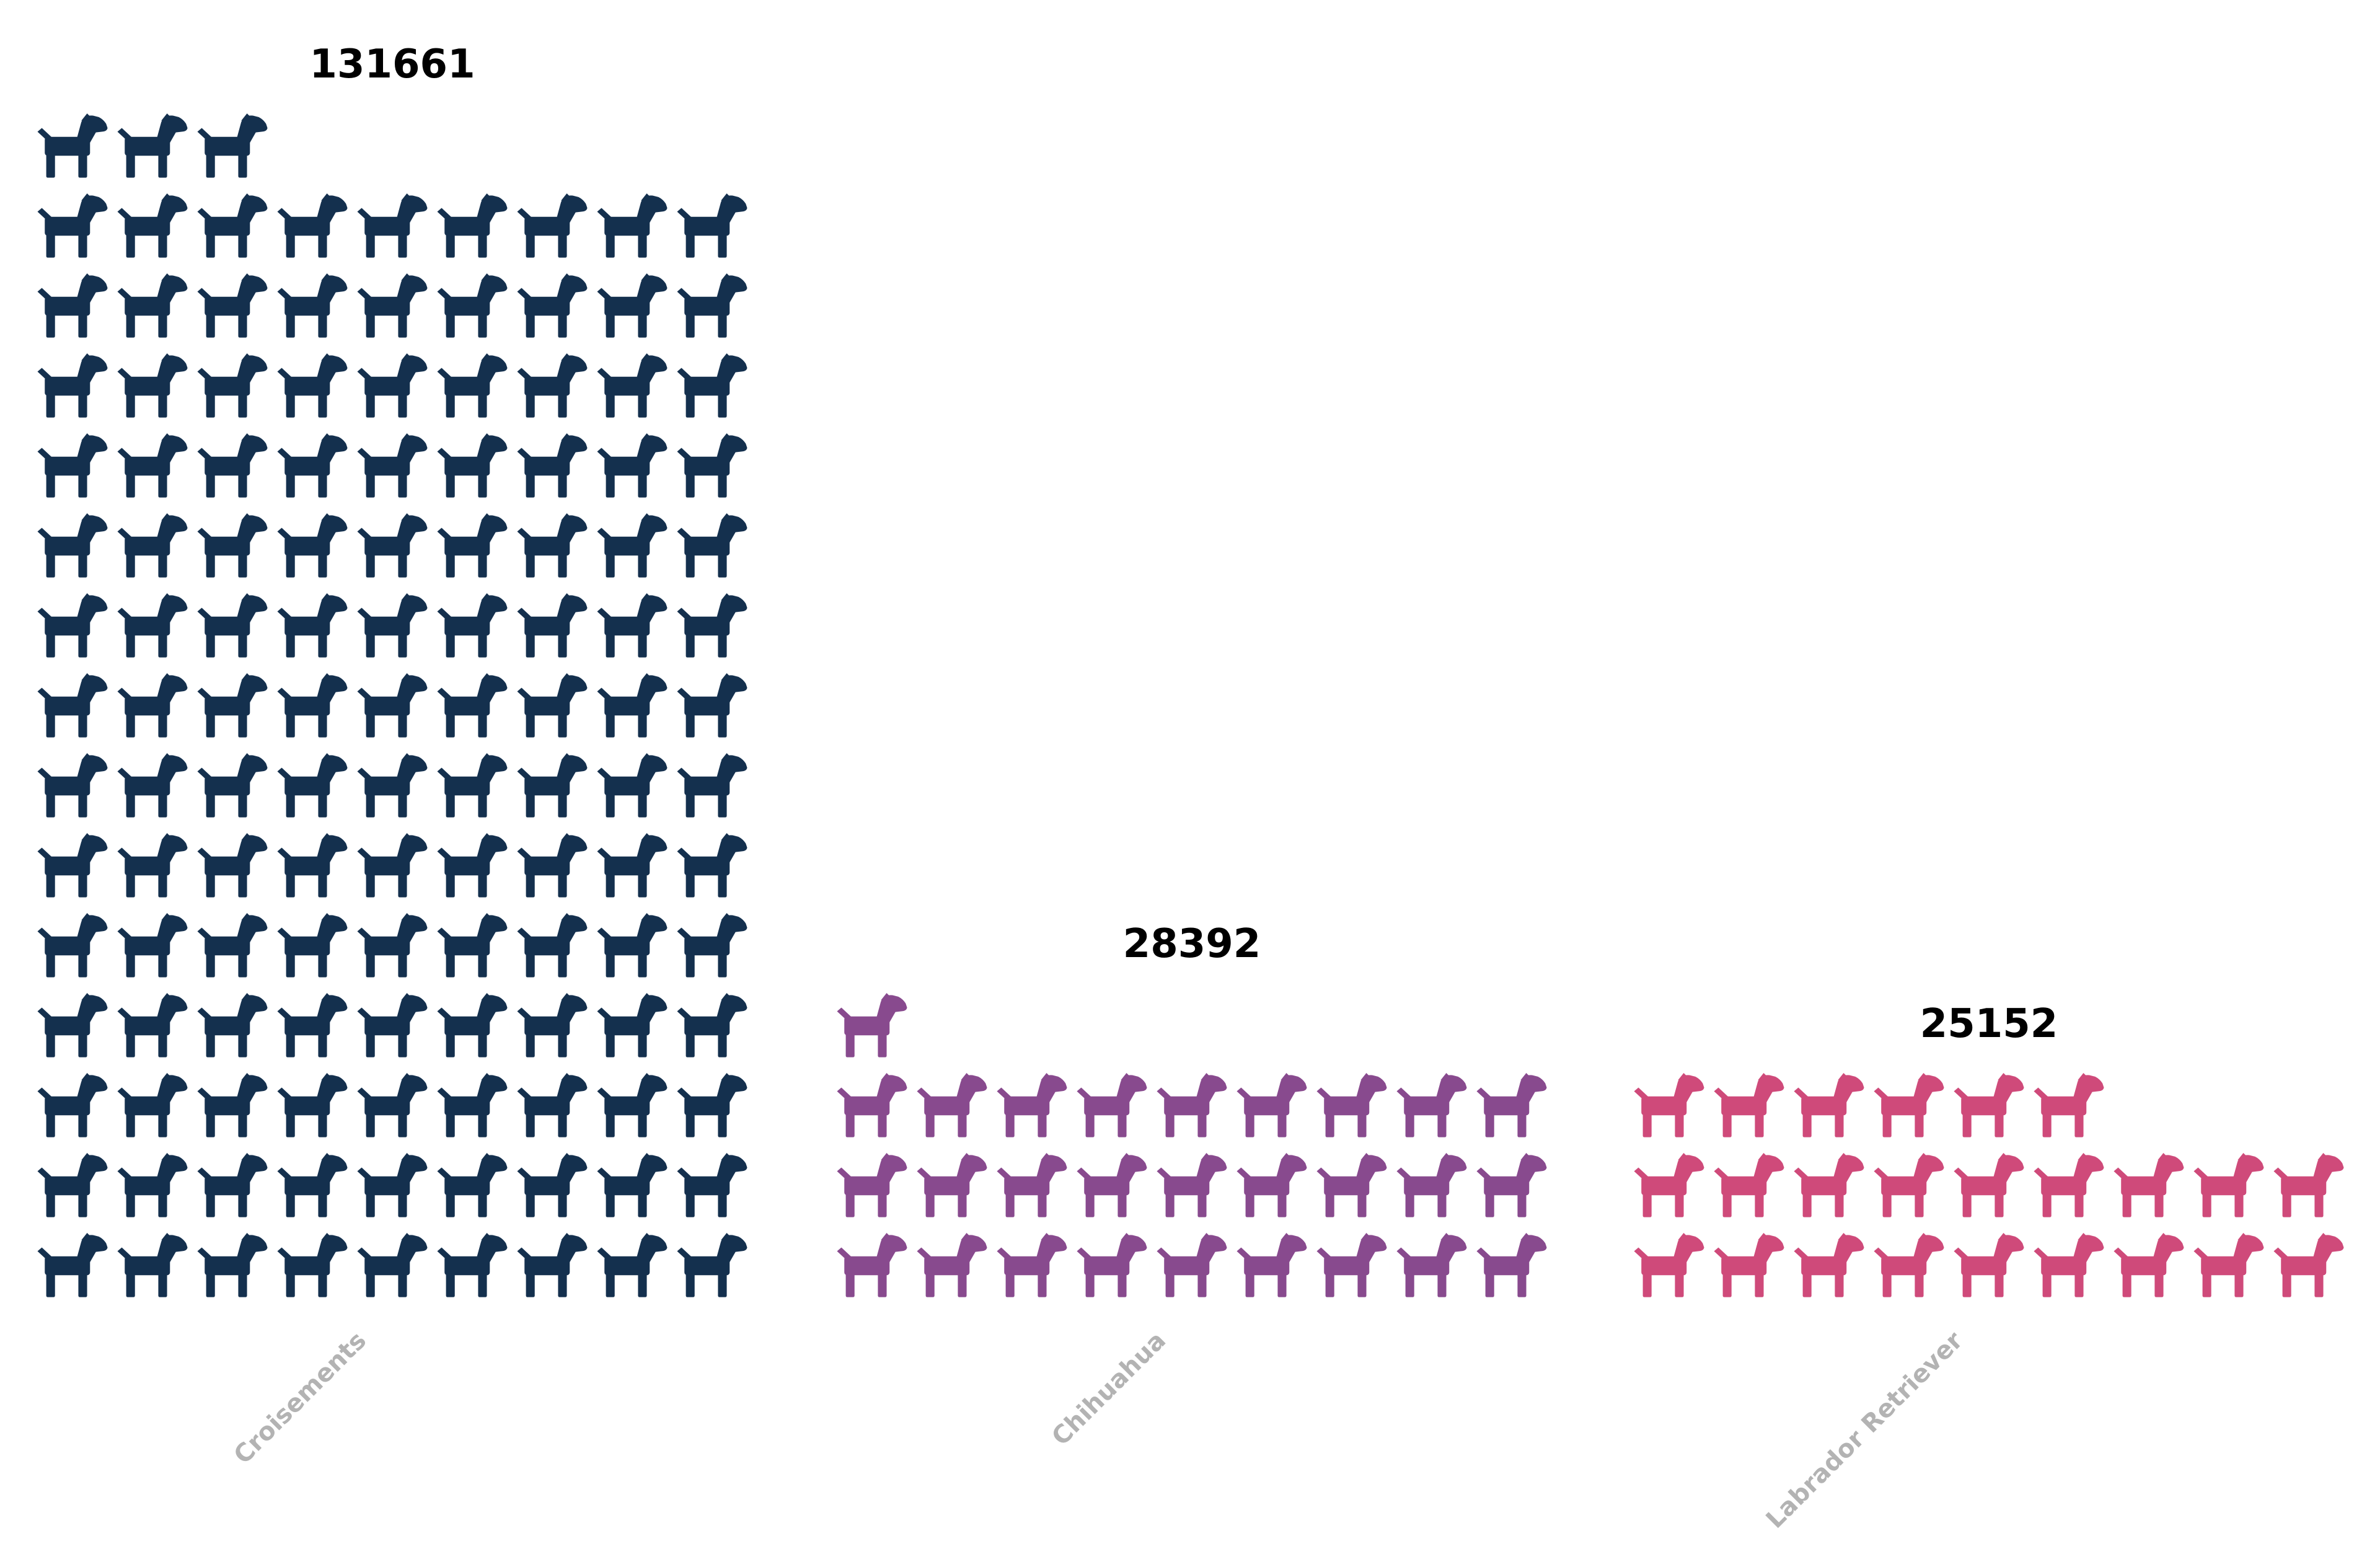 The image size is (2380, 1554). Describe the element at coordinates (1192, 1145) in the screenshot. I see `group-chihuahua` at that location.